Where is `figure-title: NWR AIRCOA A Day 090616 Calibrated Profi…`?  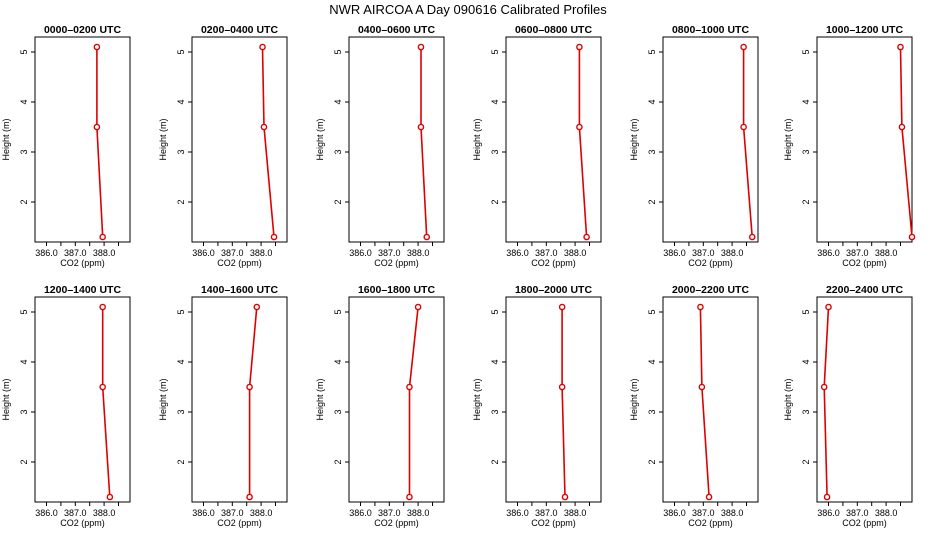 figure-title: NWR AIRCOA A Day 090616 Calibrated Profi… is located at coordinates (468, 9).